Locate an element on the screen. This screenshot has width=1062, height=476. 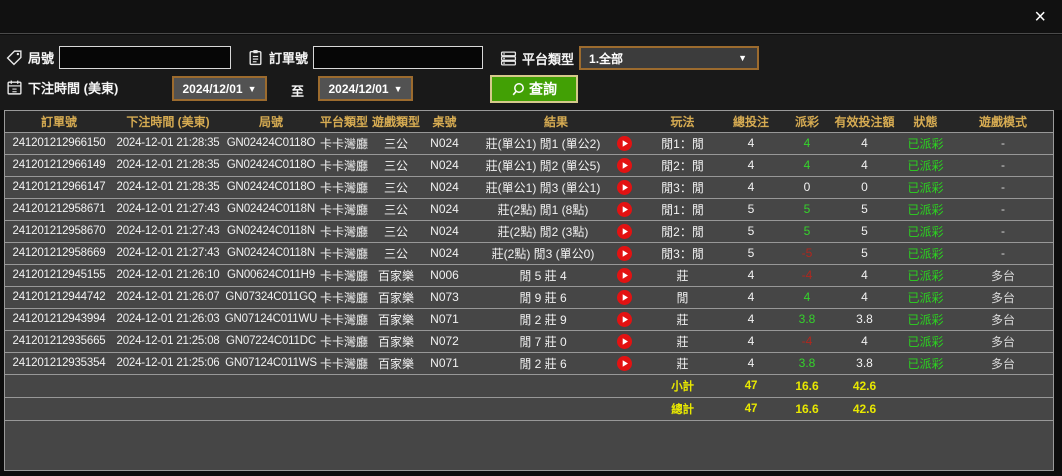
cell-order-no: 241201212958669 is located at coordinates (59, 253).